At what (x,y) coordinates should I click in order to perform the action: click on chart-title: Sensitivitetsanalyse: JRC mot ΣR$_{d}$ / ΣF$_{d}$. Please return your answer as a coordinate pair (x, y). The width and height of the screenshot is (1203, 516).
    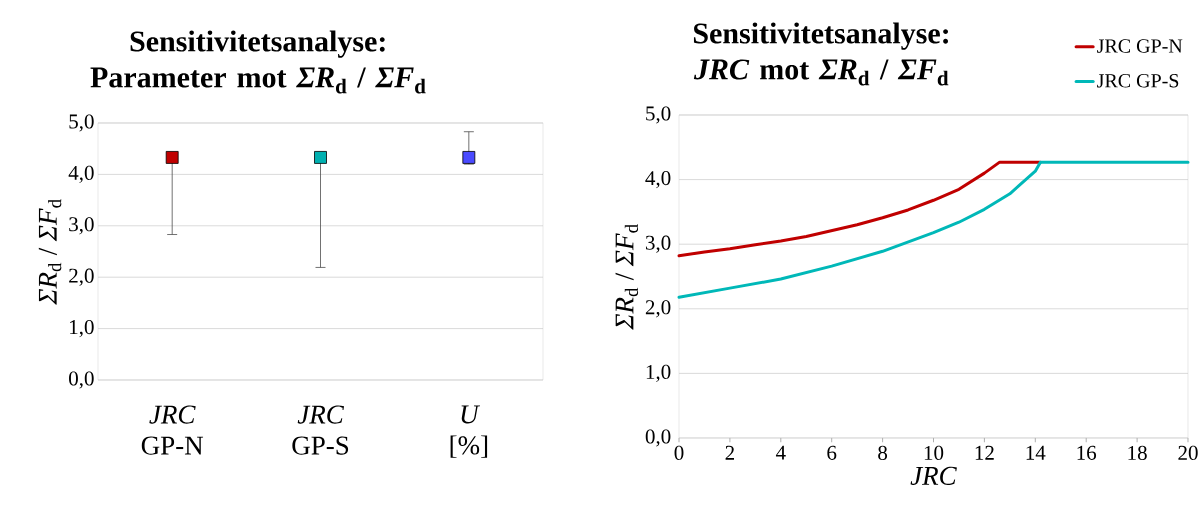
    Looking at the image, I should click on (821, 54).